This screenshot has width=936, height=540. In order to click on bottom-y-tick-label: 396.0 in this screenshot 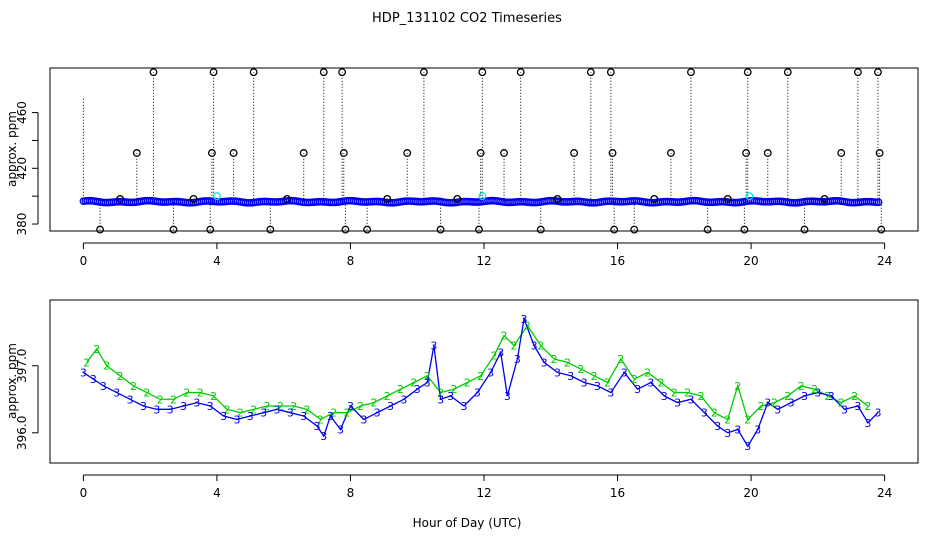, I will do `click(22, 433)`.